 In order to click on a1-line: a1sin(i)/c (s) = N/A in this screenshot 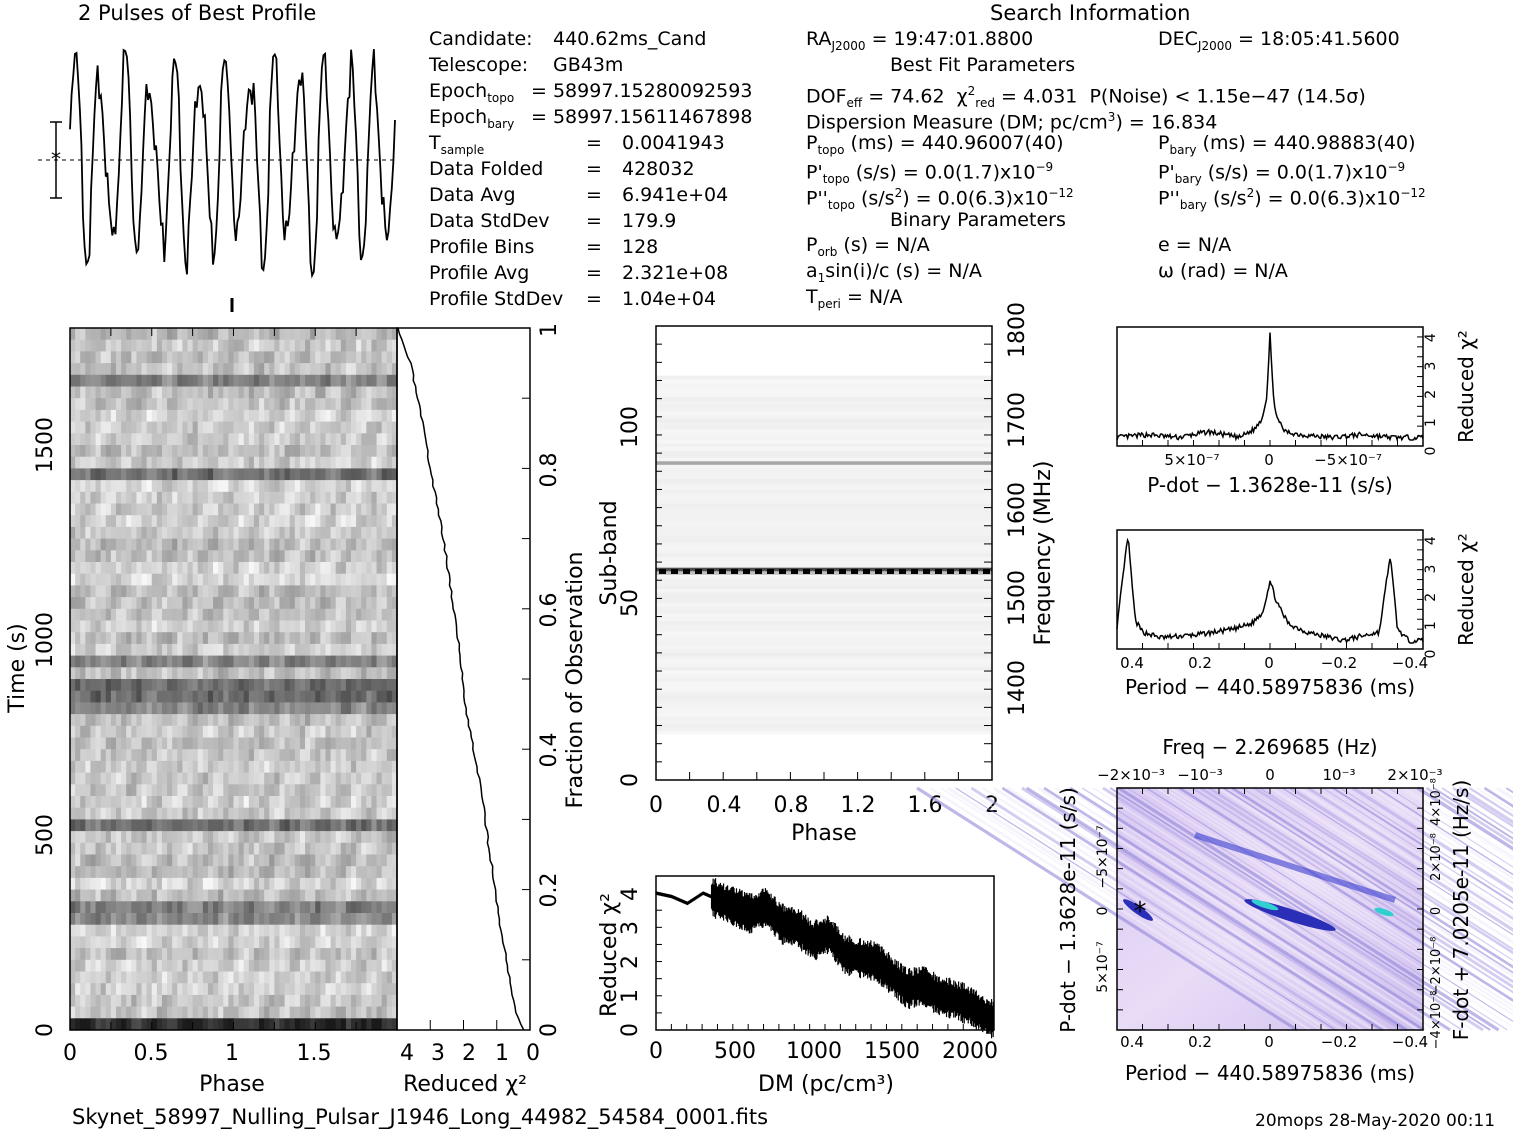, I will do `click(894, 272)`.